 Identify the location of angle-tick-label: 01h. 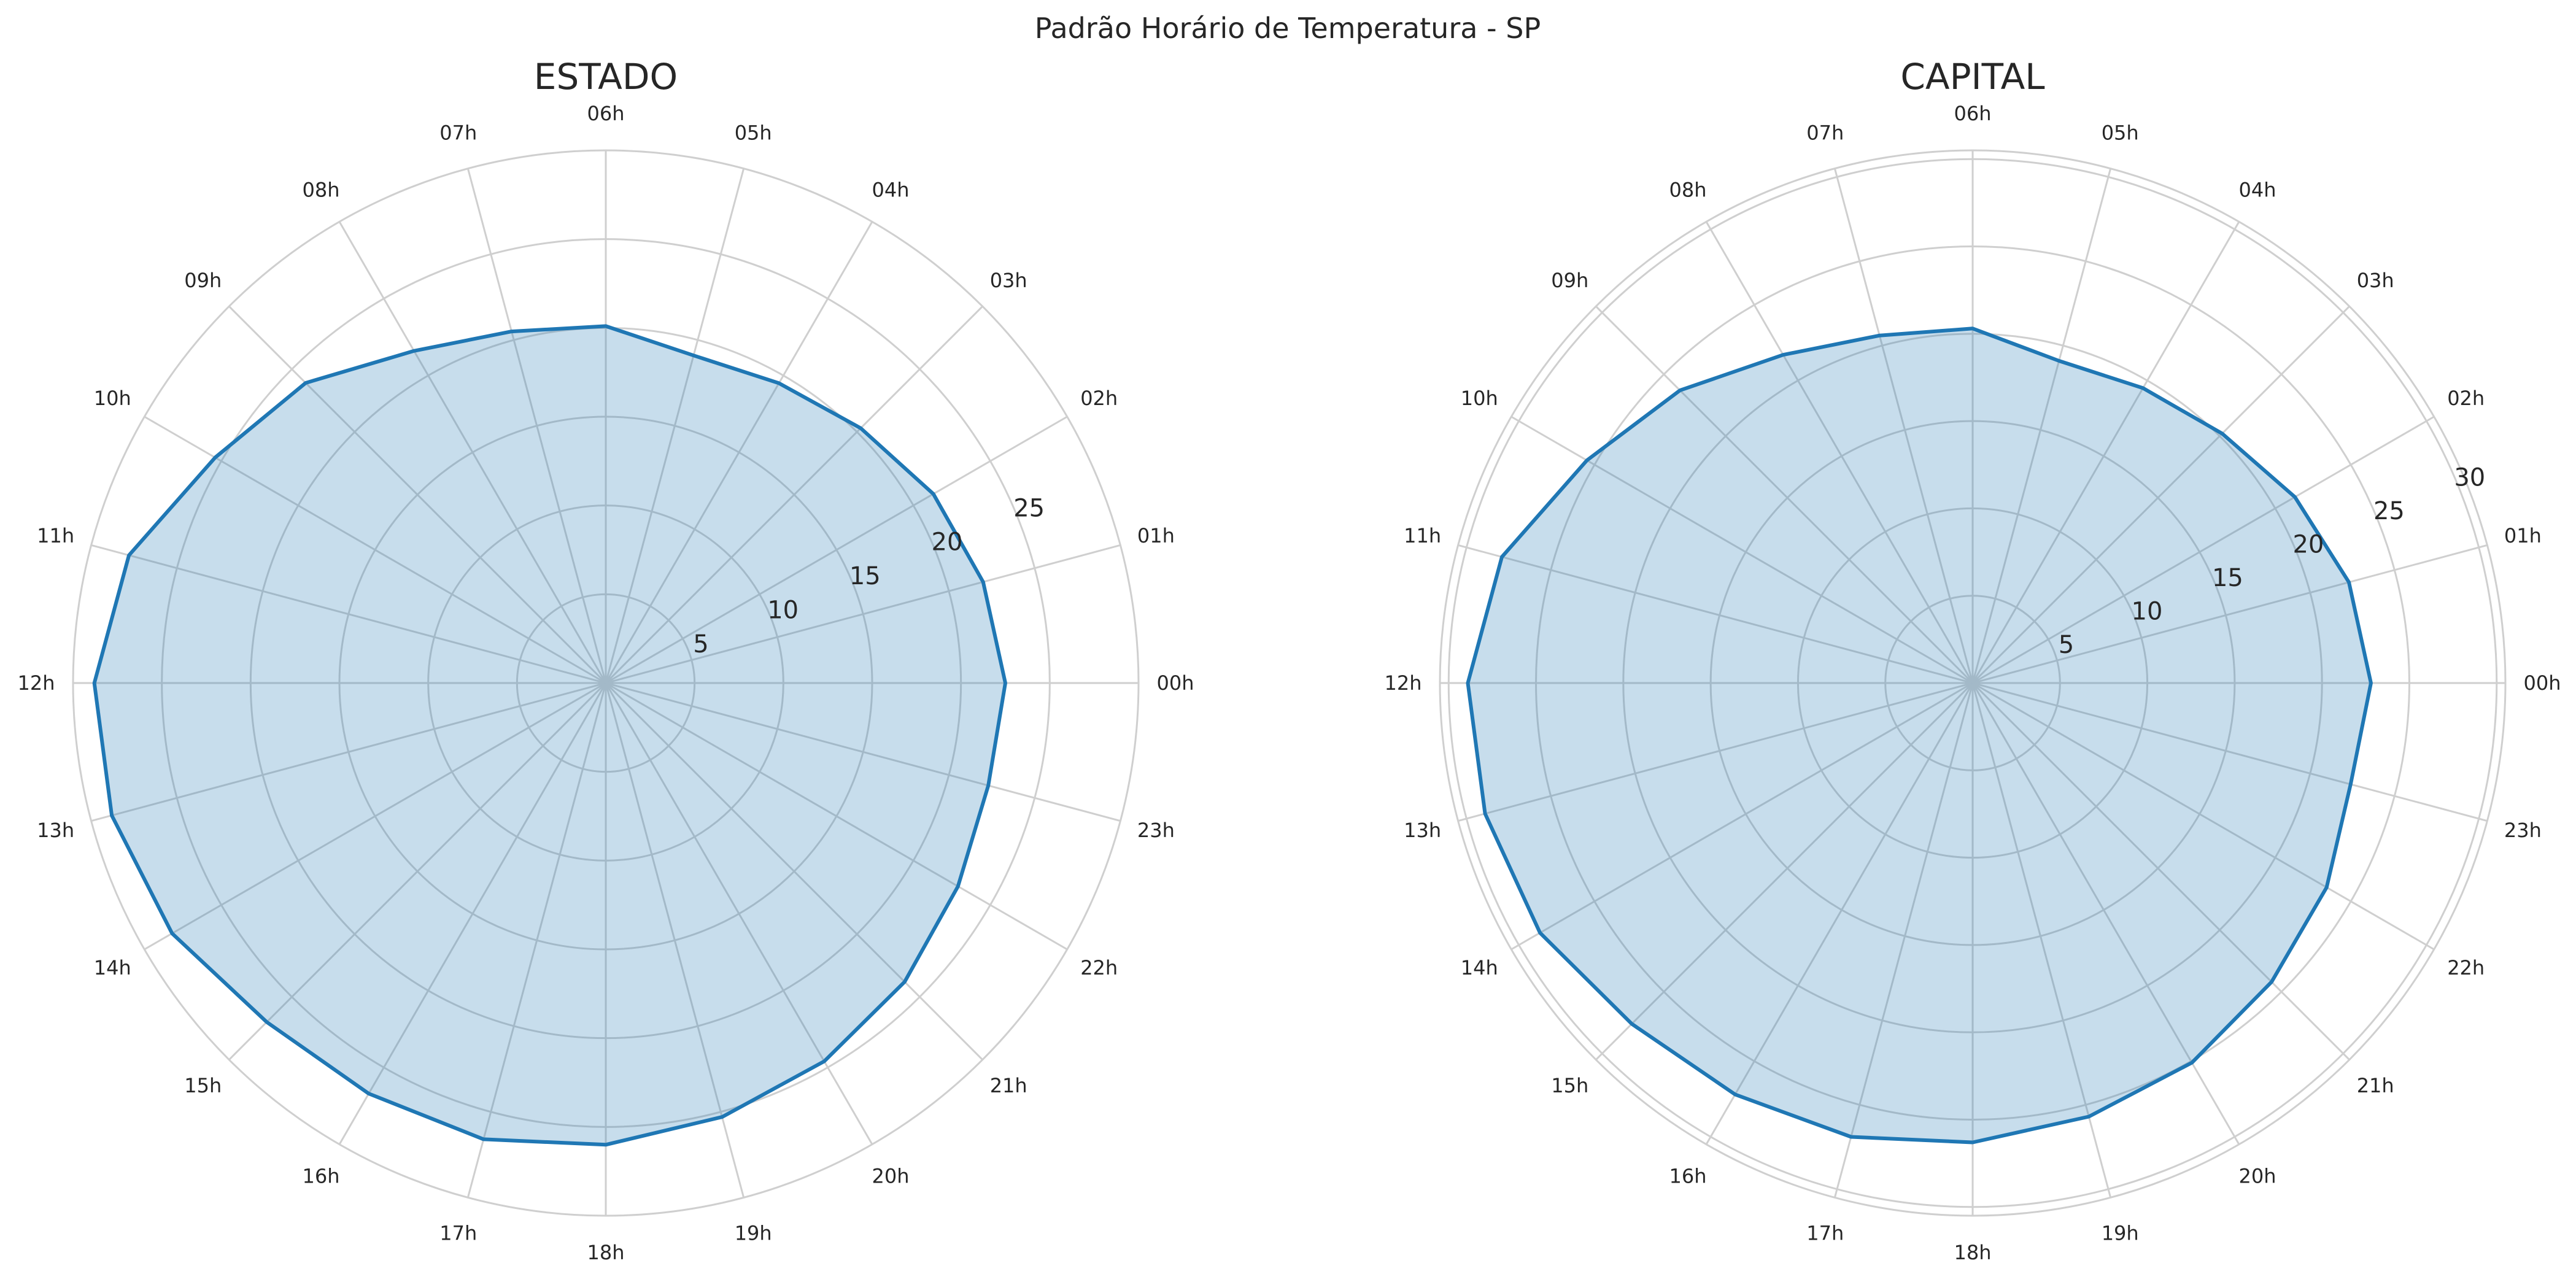
(1156, 535).